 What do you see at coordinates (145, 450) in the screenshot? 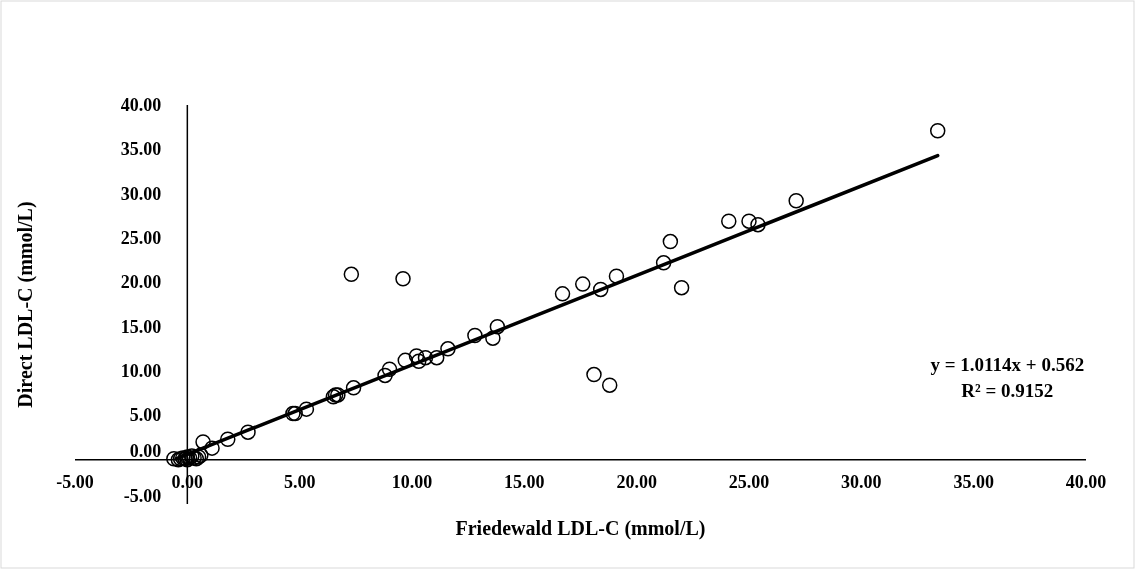
I see `y-tick-label: 0.00` at bounding box center [145, 450].